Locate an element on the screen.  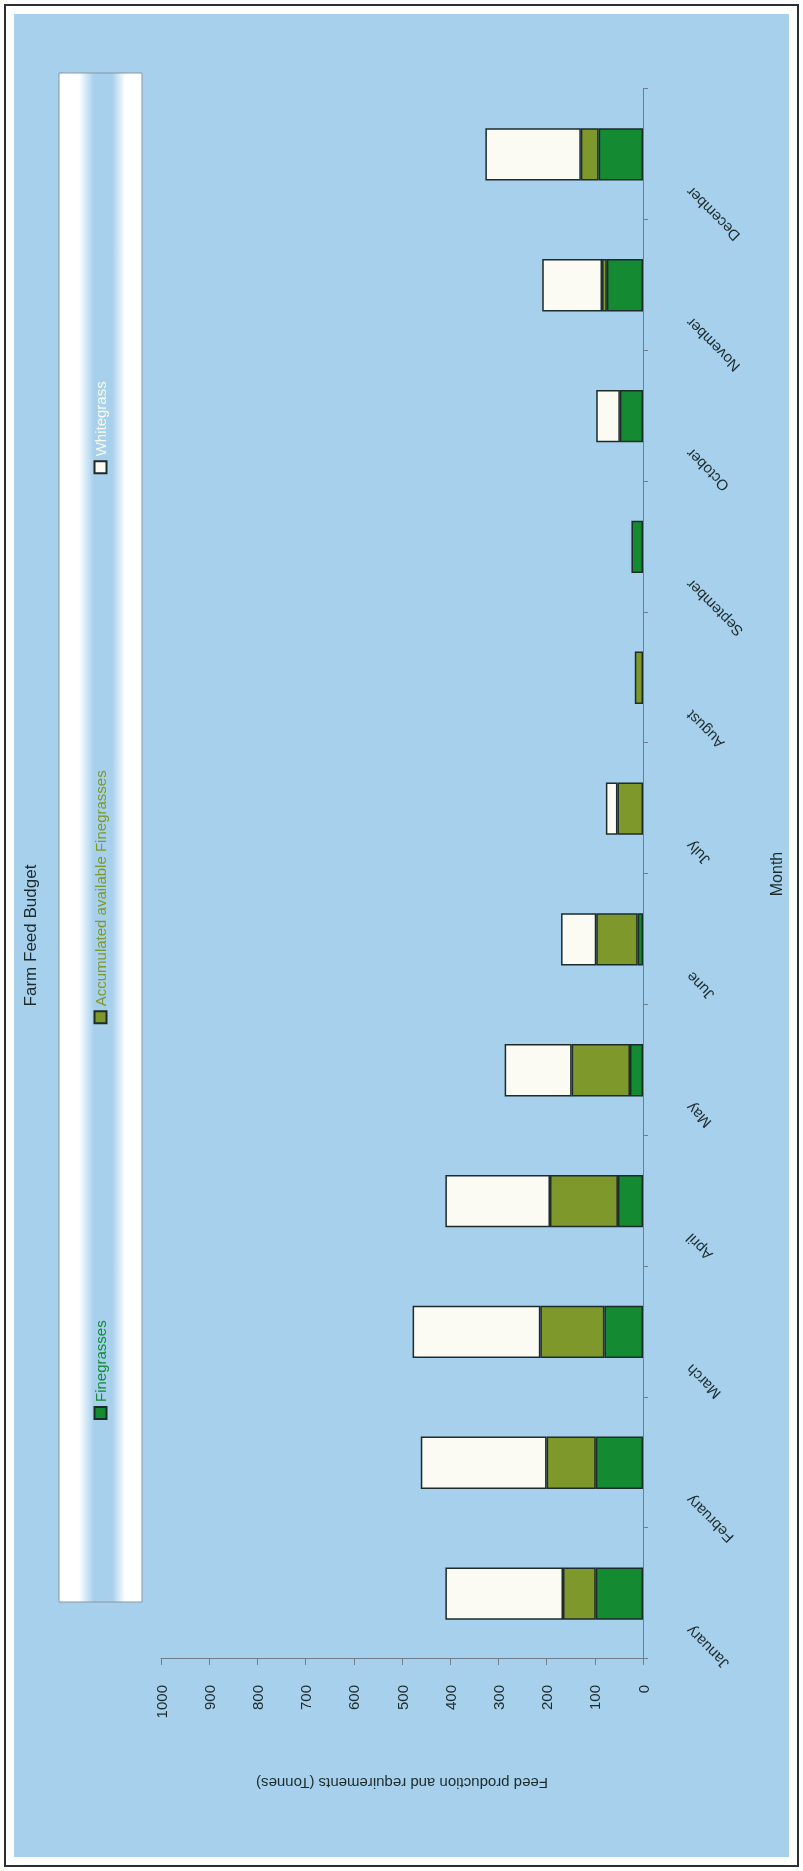
y-tick-label: May is located at coordinates (698, 1115).